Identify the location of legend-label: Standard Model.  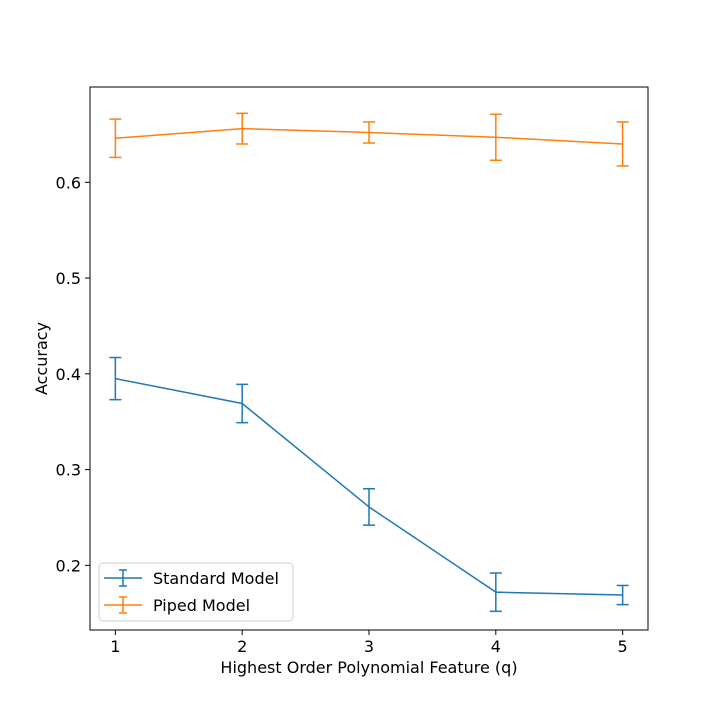
(216, 578).